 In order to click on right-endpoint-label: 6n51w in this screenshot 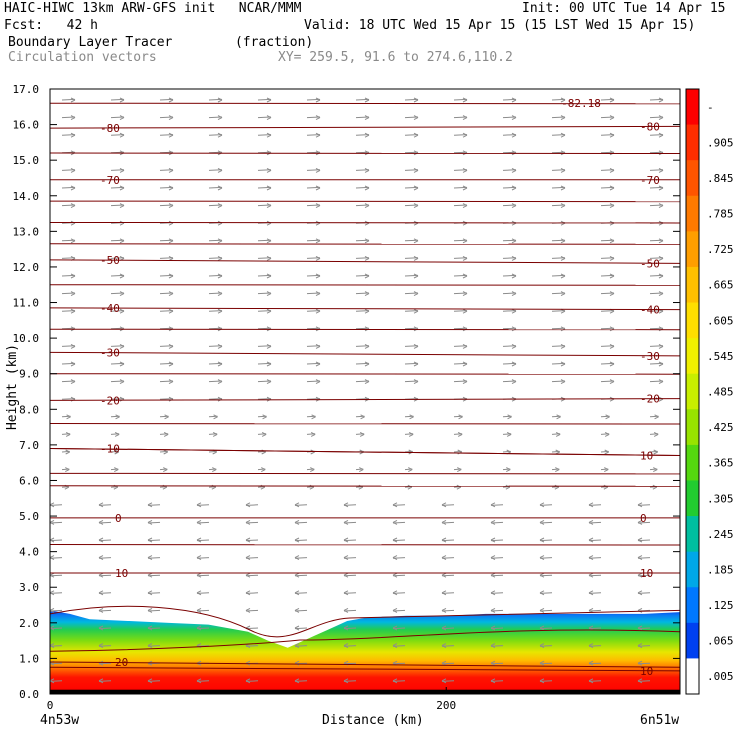, I will do `click(660, 720)`.